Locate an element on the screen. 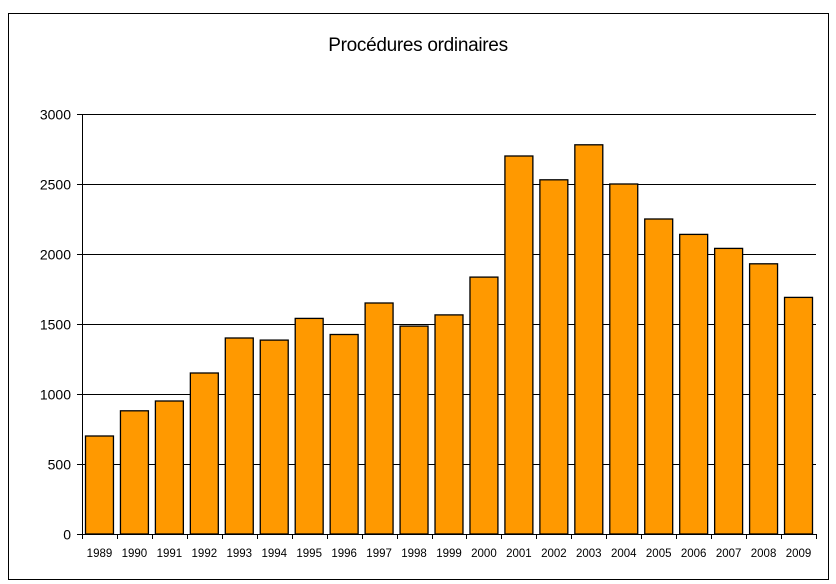 The image size is (836, 584). bar-2000 is located at coordinates (484, 405).